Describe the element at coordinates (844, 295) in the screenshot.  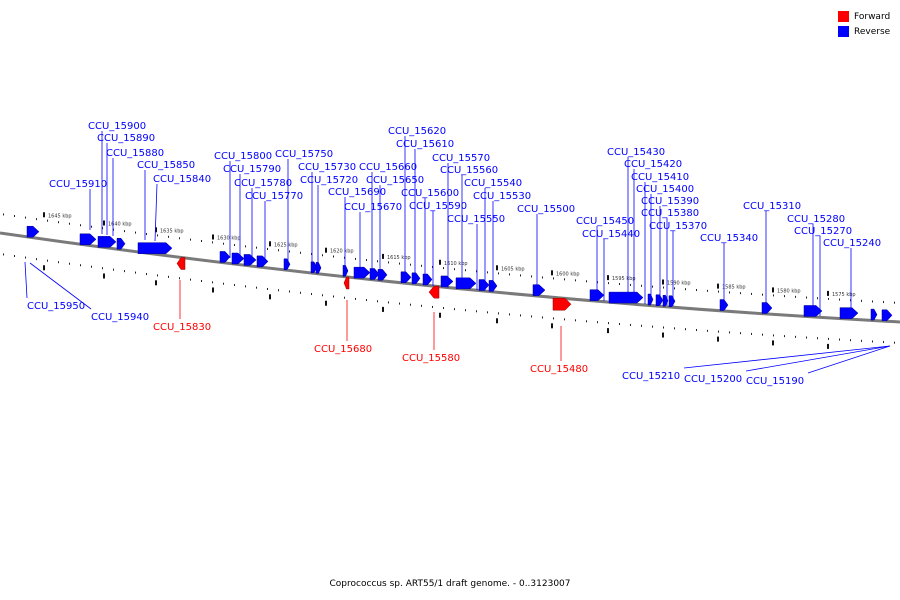
I see `scale-label: 1575 kbp` at that location.